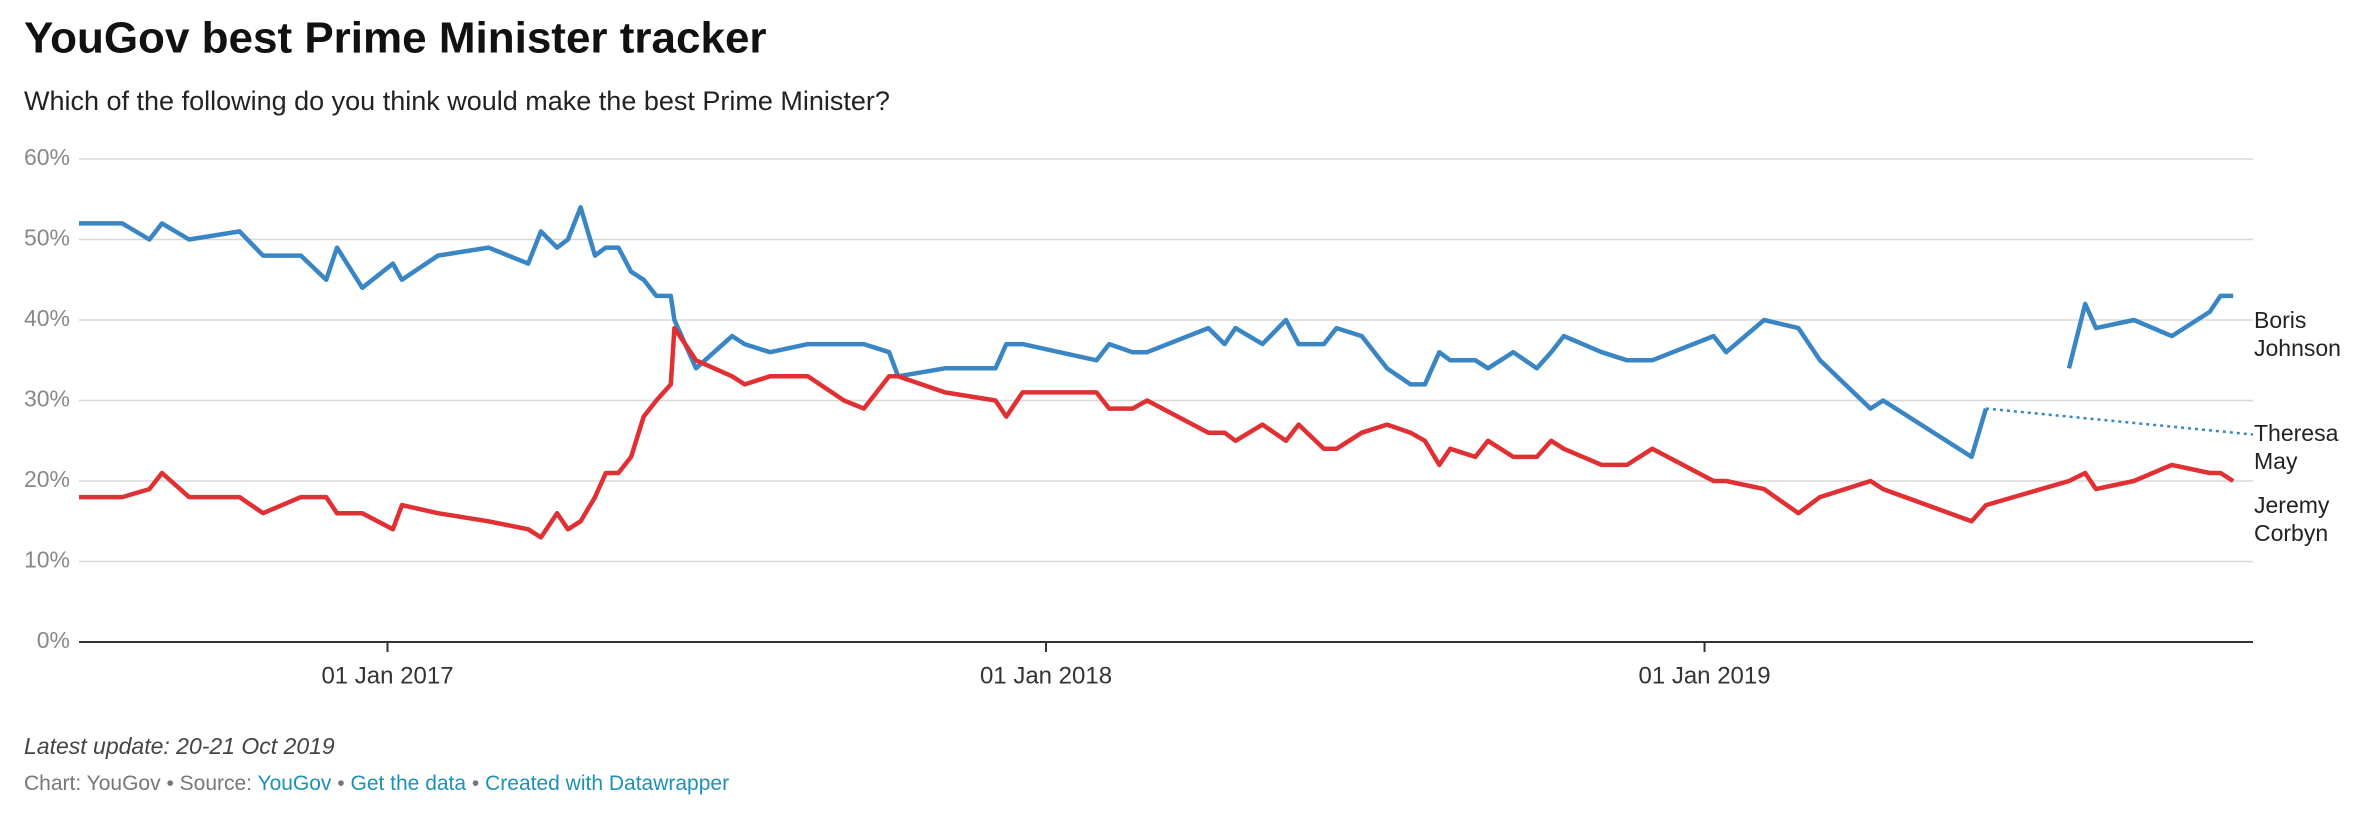  I want to click on y-tick-label: 20%, so click(47, 479).